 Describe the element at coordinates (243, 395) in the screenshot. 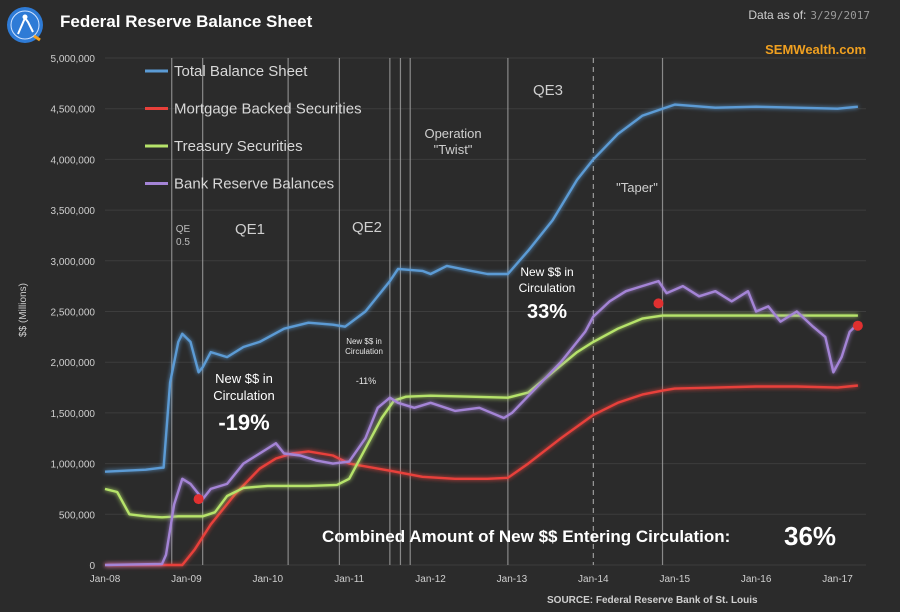

I see `qe1-new-money-line2: Circulation` at that location.